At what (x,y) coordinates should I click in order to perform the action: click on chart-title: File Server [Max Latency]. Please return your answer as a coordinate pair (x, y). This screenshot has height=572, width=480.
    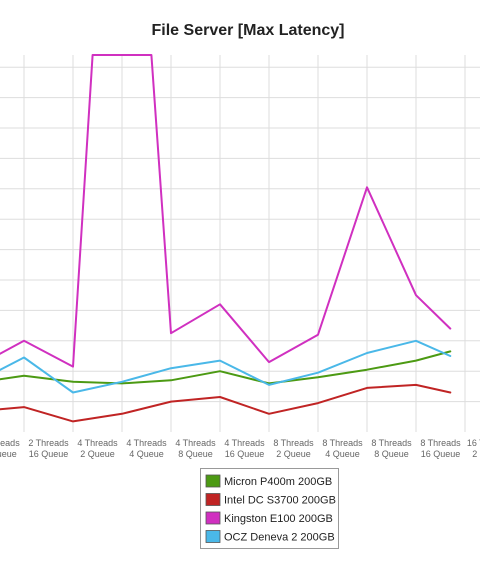
    Looking at the image, I should click on (248, 30).